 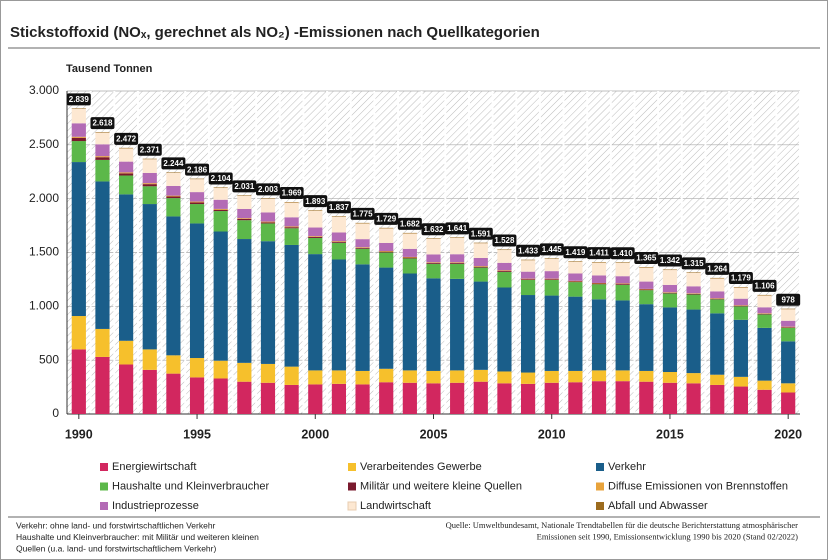 I want to click on legend-label: Landwirtschaft, so click(x=395, y=506).